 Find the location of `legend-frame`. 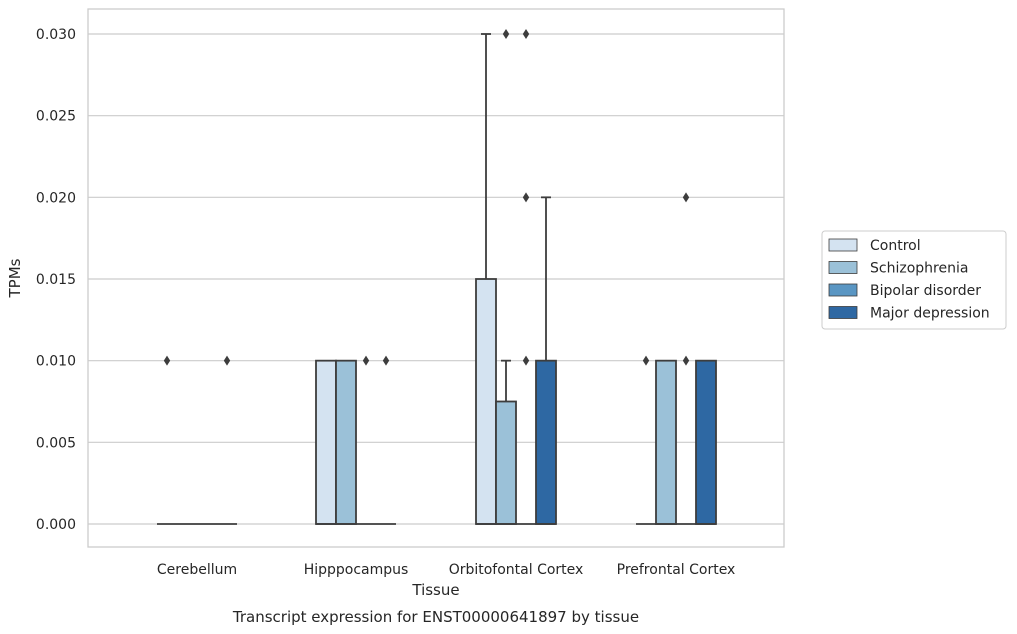

legend-frame is located at coordinates (914, 280).